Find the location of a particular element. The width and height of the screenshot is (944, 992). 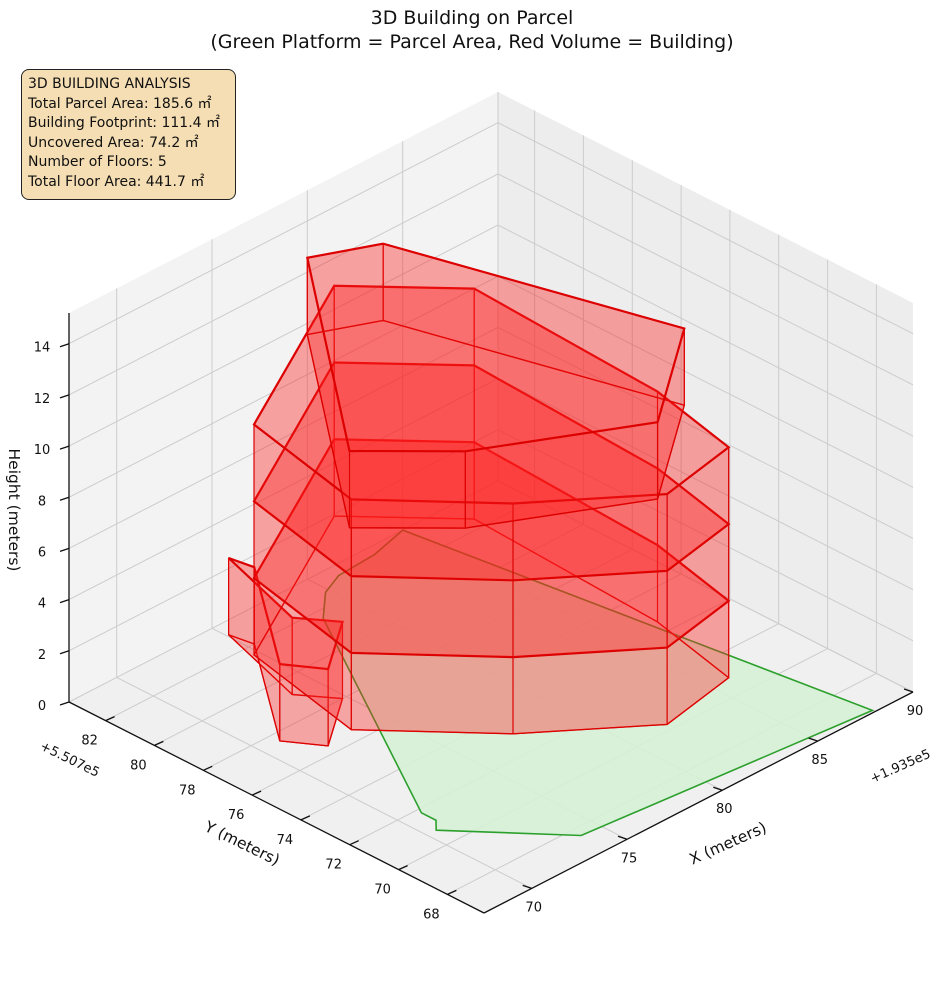

y-tick-label: 70 is located at coordinates (382, 890).